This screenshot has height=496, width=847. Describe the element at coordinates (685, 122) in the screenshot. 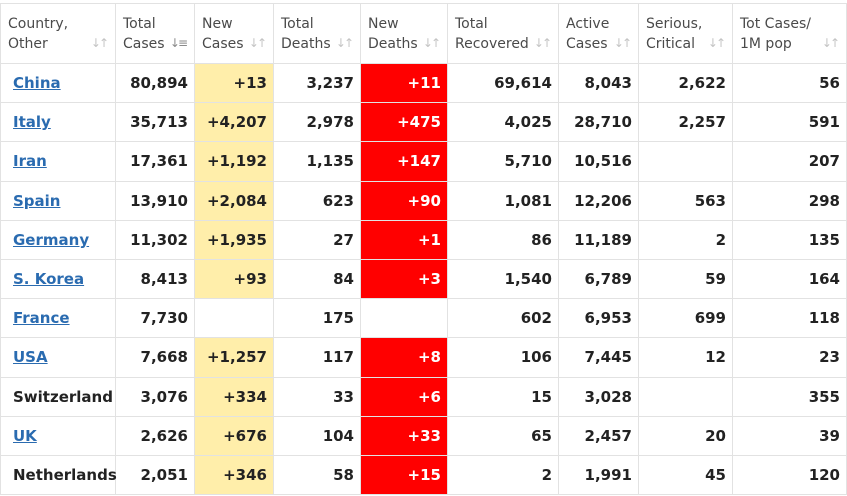

I see `serious-critical-cell: 2,257` at that location.